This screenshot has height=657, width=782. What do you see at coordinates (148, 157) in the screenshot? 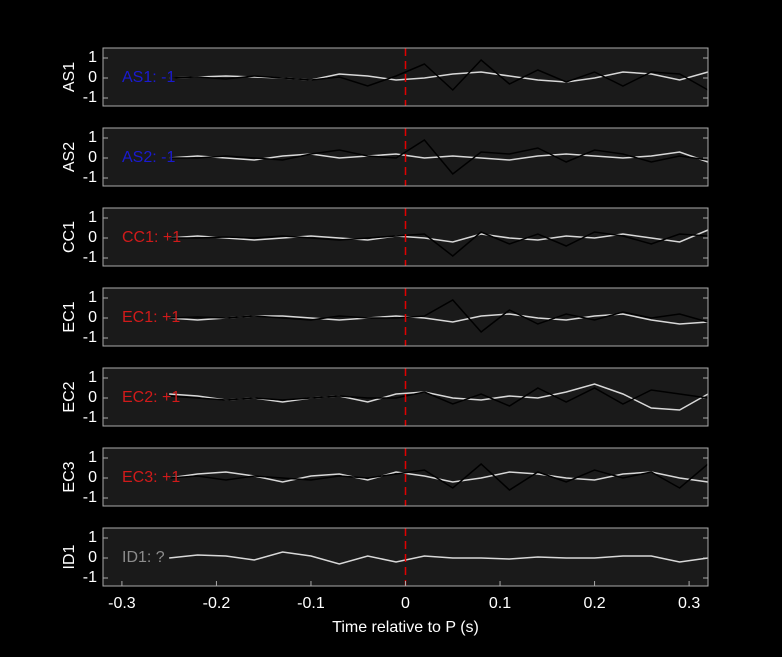
I see `annotation: AS2: -1` at bounding box center [148, 157].